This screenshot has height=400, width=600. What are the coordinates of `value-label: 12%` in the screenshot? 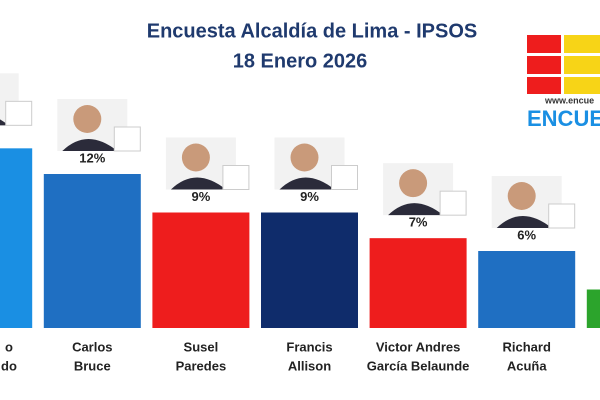 It's located at (92, 157).